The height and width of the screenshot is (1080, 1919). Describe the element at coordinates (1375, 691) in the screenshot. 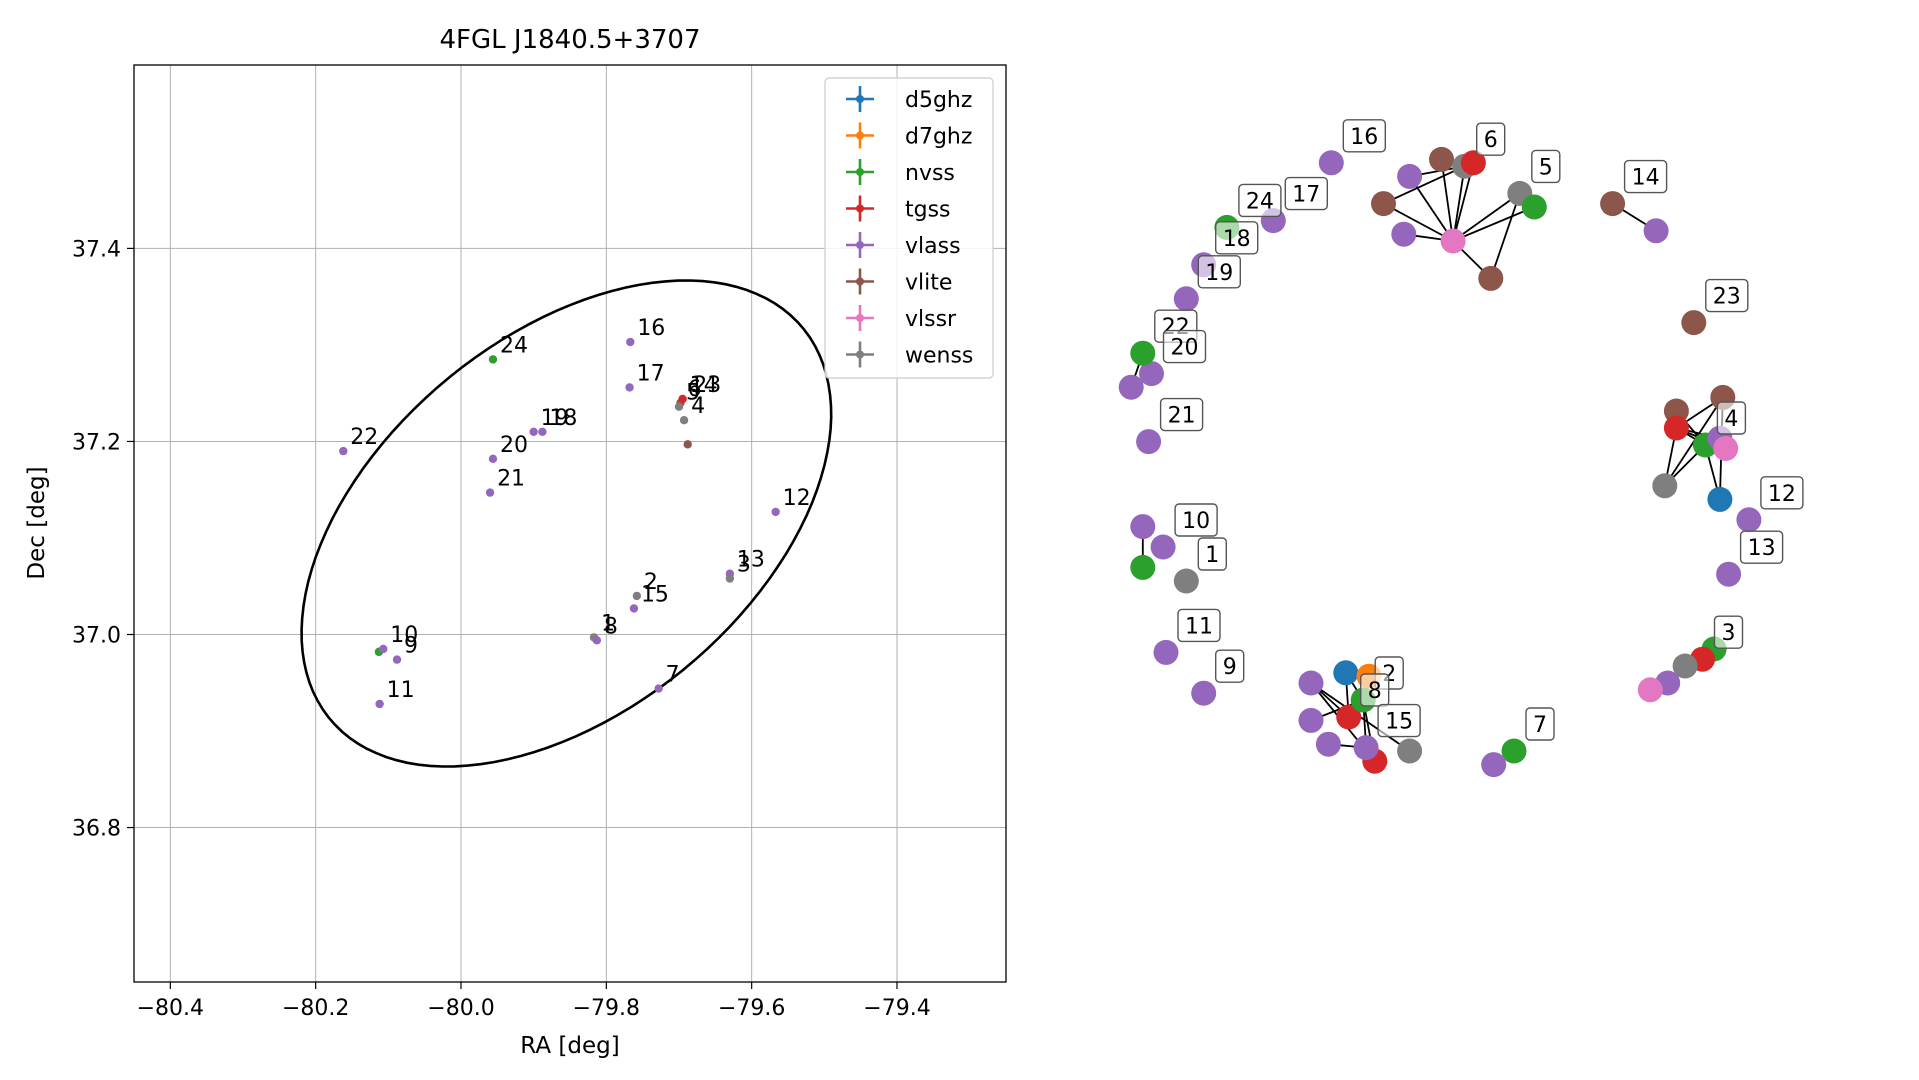

I see `graph-label-text: 8` at that location.